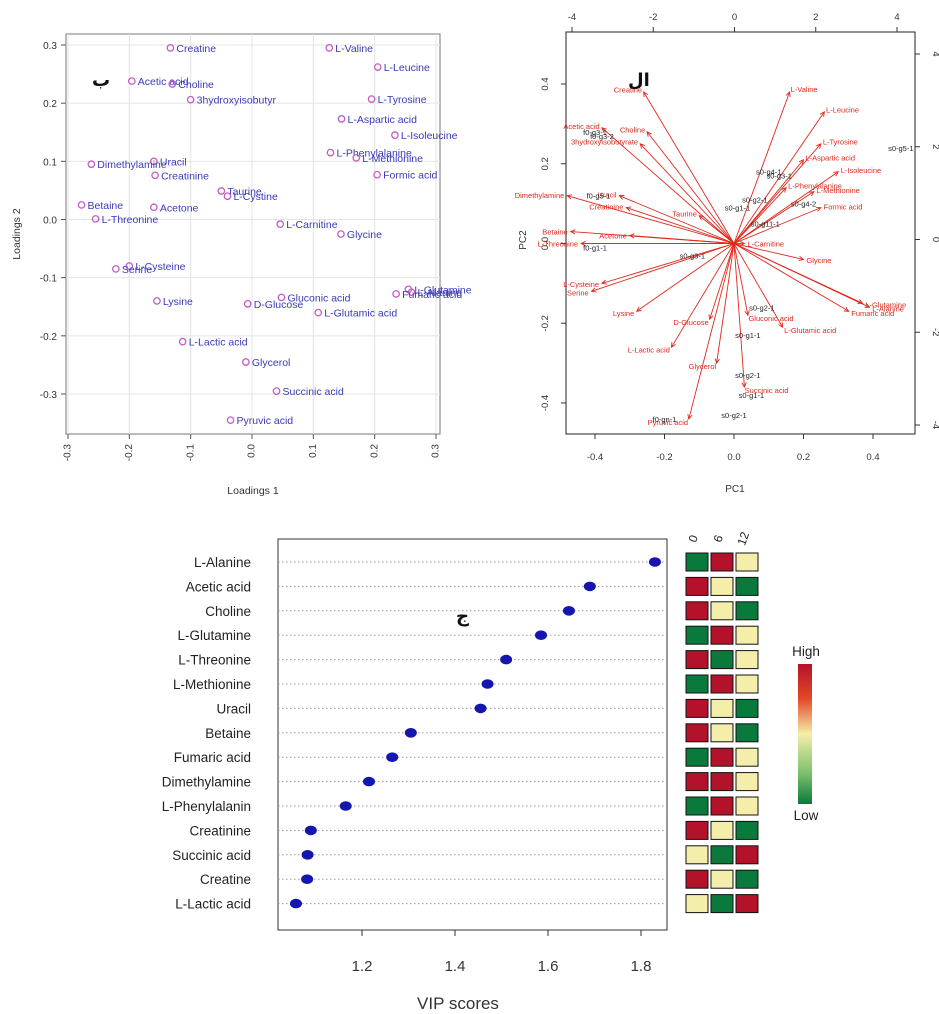 This screenshot has width=939, height=1014. What do you see at coordinates (179, 208) in the screenshot?
I see `loading-label: Acetone` at bounding box center [179, 208].